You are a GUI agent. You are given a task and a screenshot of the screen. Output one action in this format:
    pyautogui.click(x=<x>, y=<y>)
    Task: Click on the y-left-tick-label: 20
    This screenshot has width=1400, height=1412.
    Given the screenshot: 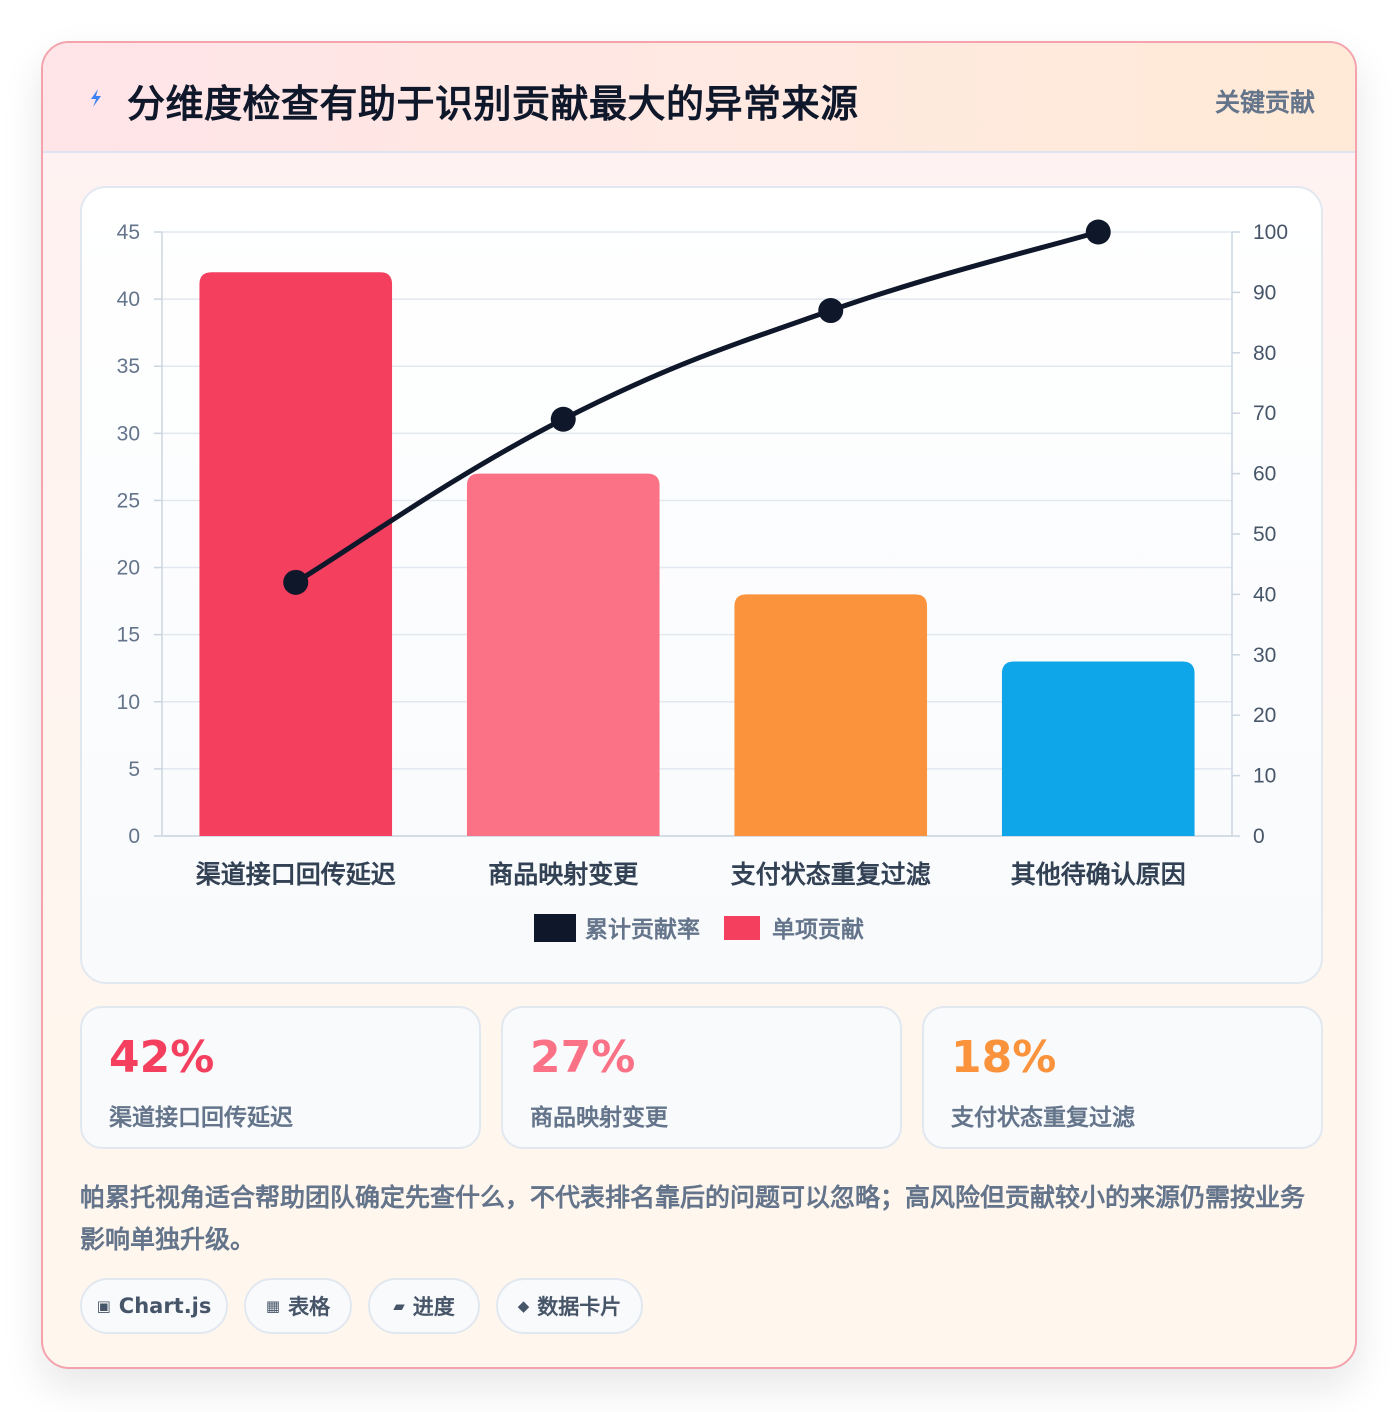 What is the action you would take?
    pyautogui.click(x=128, y=568)
    